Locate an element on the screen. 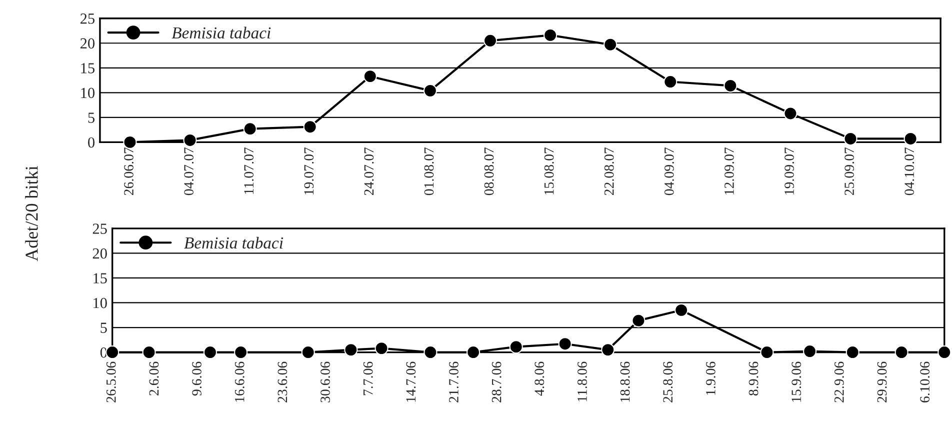 Image resolution: width=952 pixels, height=427 pixels. x-tick-label: 15.08.07 is located at coordinates (549, 170).